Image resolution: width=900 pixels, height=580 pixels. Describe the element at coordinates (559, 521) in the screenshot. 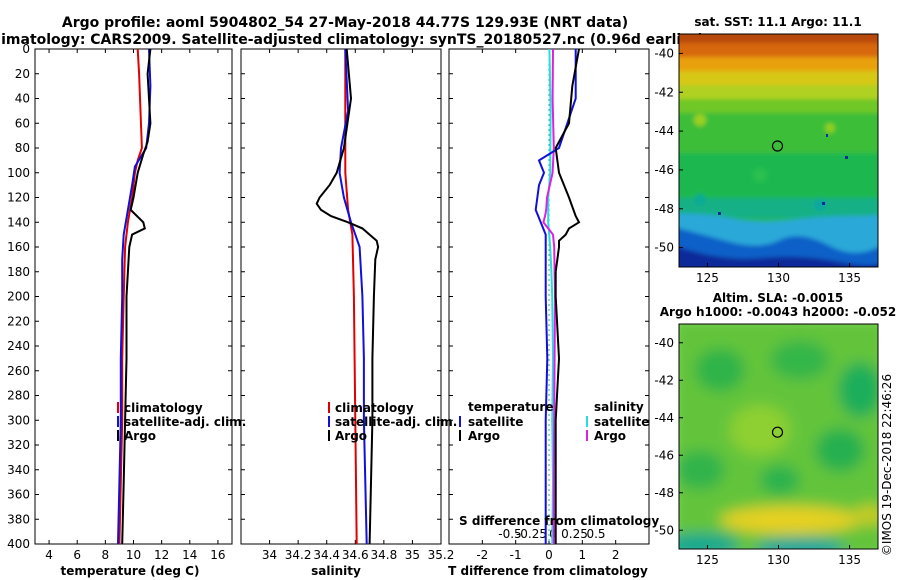

I see `s-difference-label: S difference from climatology` at that location.